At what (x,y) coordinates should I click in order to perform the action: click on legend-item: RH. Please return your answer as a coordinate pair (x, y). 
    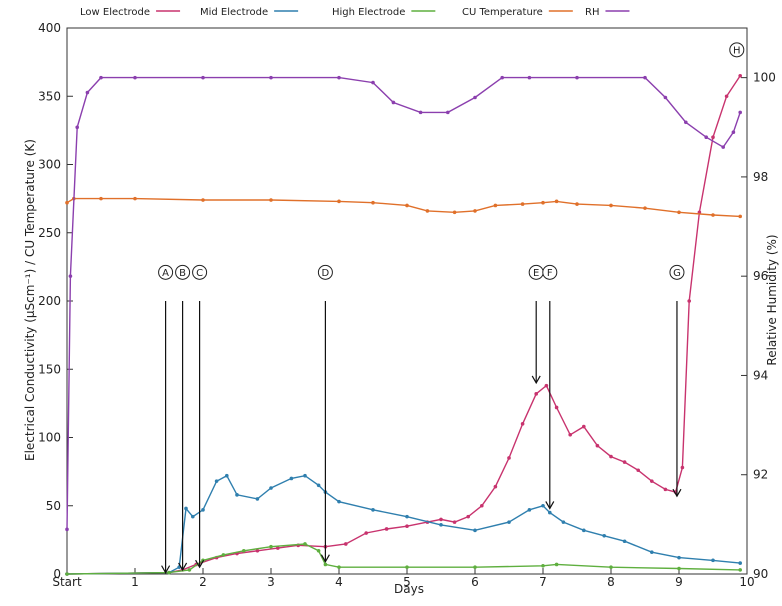
    Looking at the image, I should click on (607, 12).